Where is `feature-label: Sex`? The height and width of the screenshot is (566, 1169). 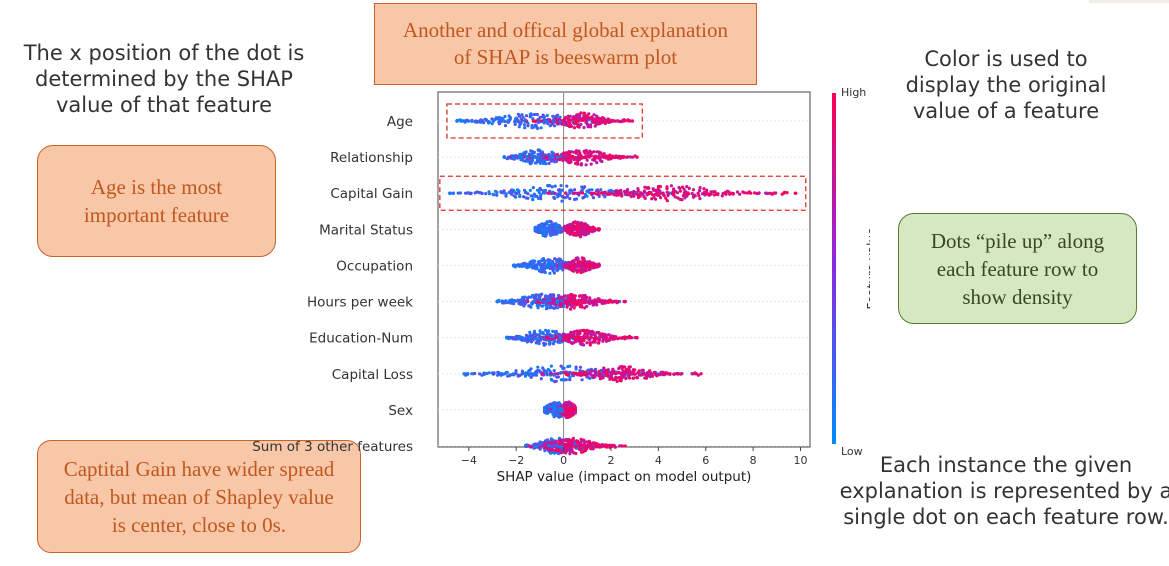 feature-label: Sex is located at coordinates (400, 411).